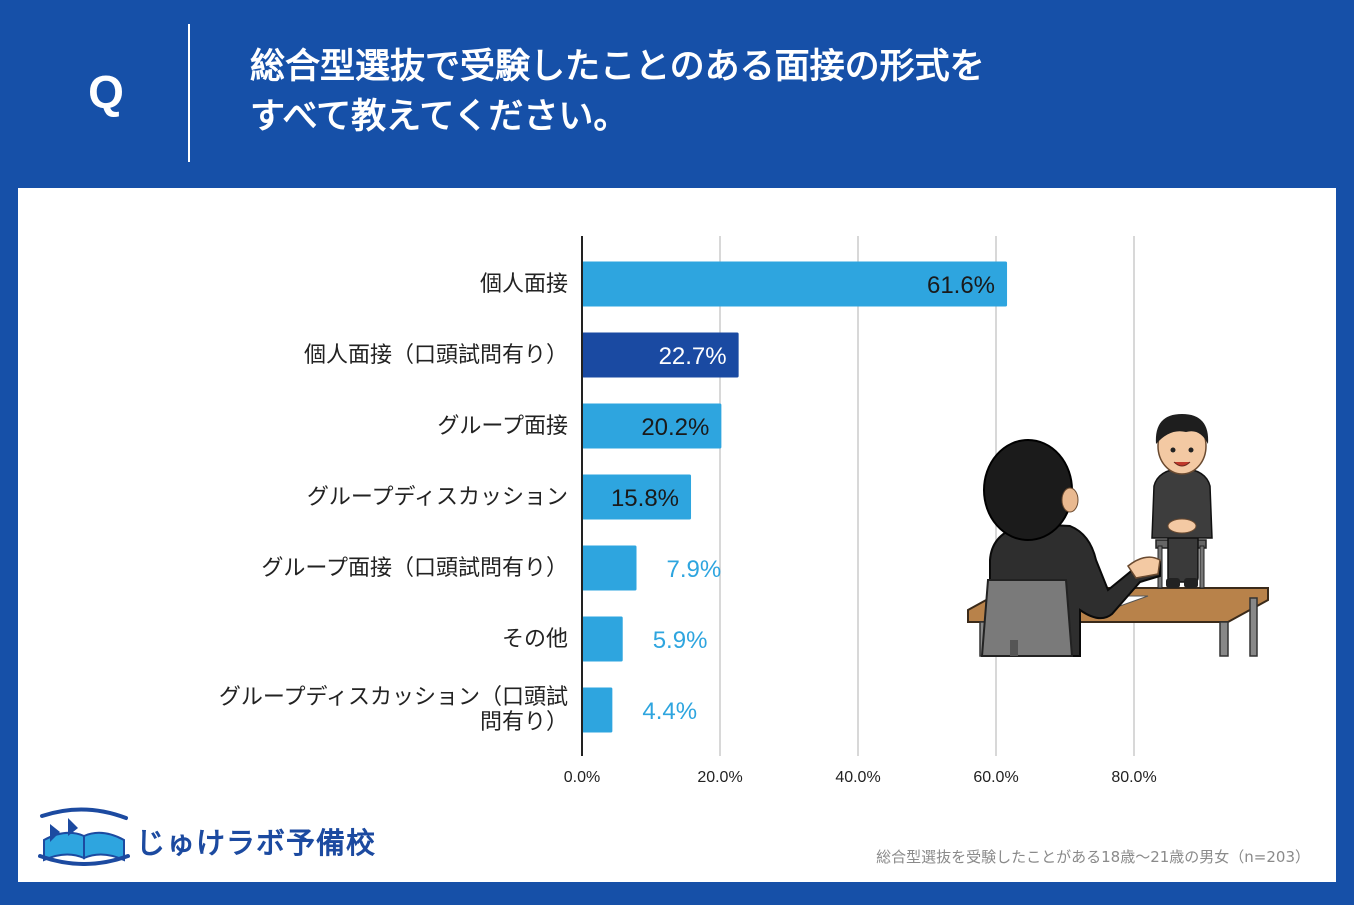  I want to click on page-title: 総合型選抜で受験したことのある面接の形式を すべて教えてください。, so click(750, 92).